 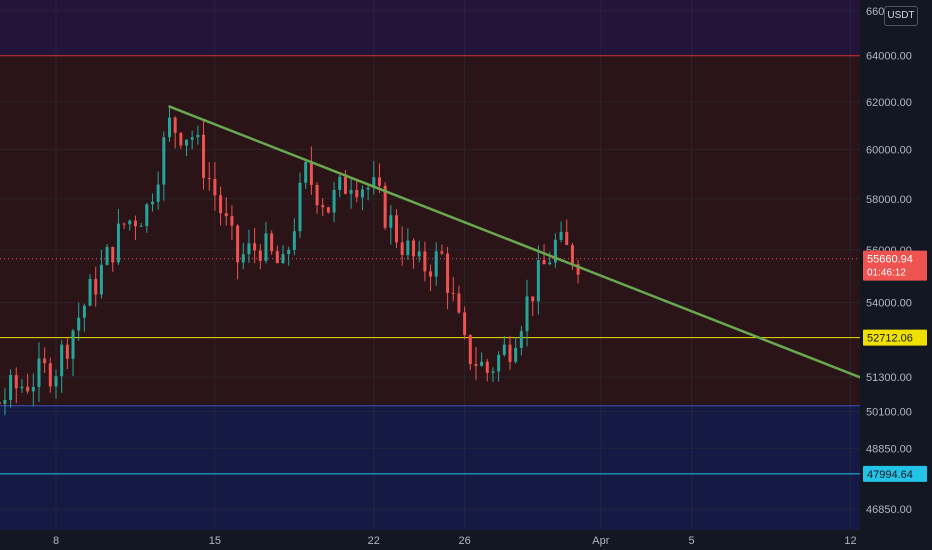 I want to click on zone-above-resistance, so click(x=430, y=28).